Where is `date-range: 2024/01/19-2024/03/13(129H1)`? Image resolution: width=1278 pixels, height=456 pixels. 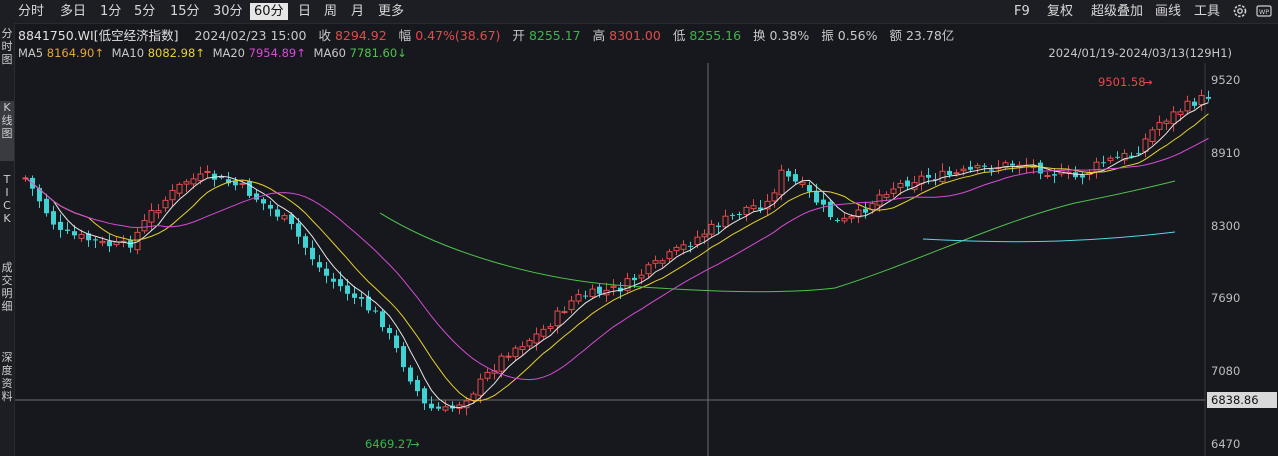
date-range: 2024/01/19-2024/03/13(129H1) is located at coordinates (1140, 53).